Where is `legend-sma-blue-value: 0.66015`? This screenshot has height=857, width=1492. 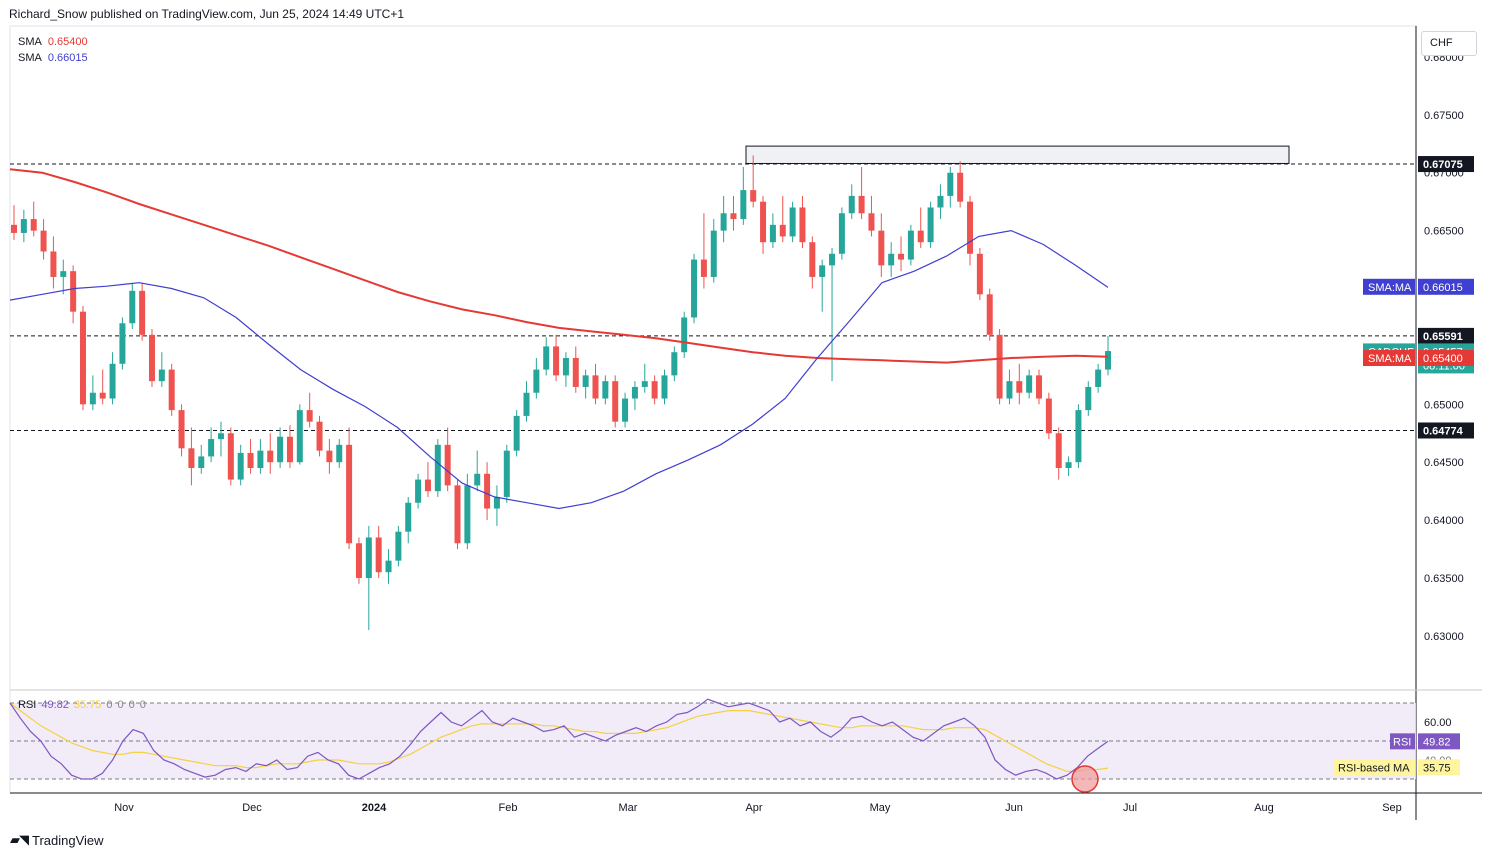
legend-sma-blue-value: 0.66015 is located at coordinates (67, 58).